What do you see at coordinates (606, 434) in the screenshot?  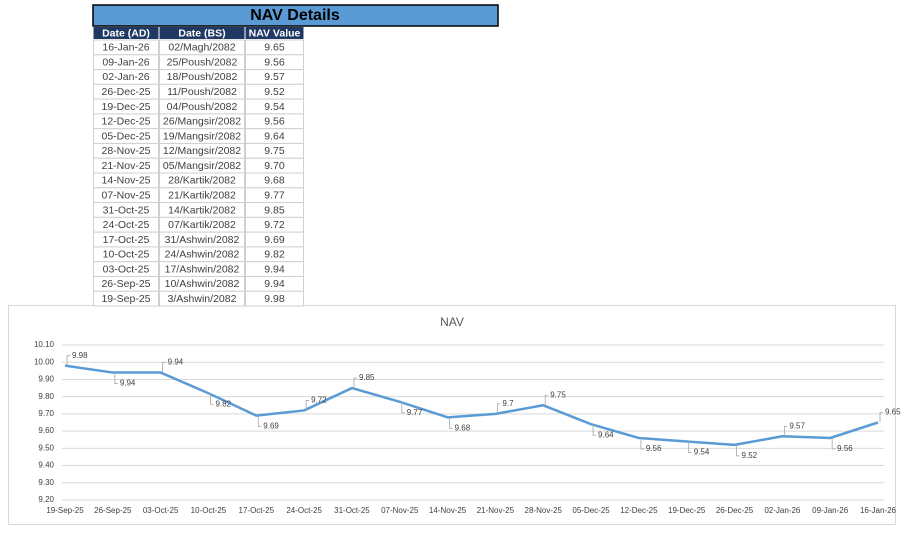 I see `data-label: 9.64` at bounding box center [606, 434].